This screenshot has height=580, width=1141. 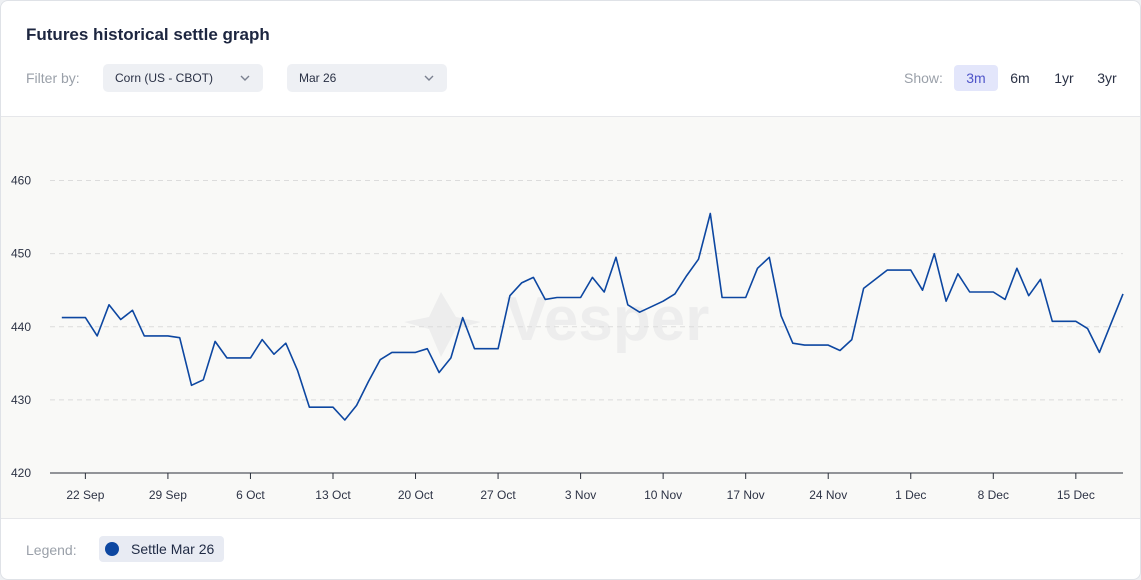 I want to click on contract-select-value: Mar 26, so click(x=318, y=78).